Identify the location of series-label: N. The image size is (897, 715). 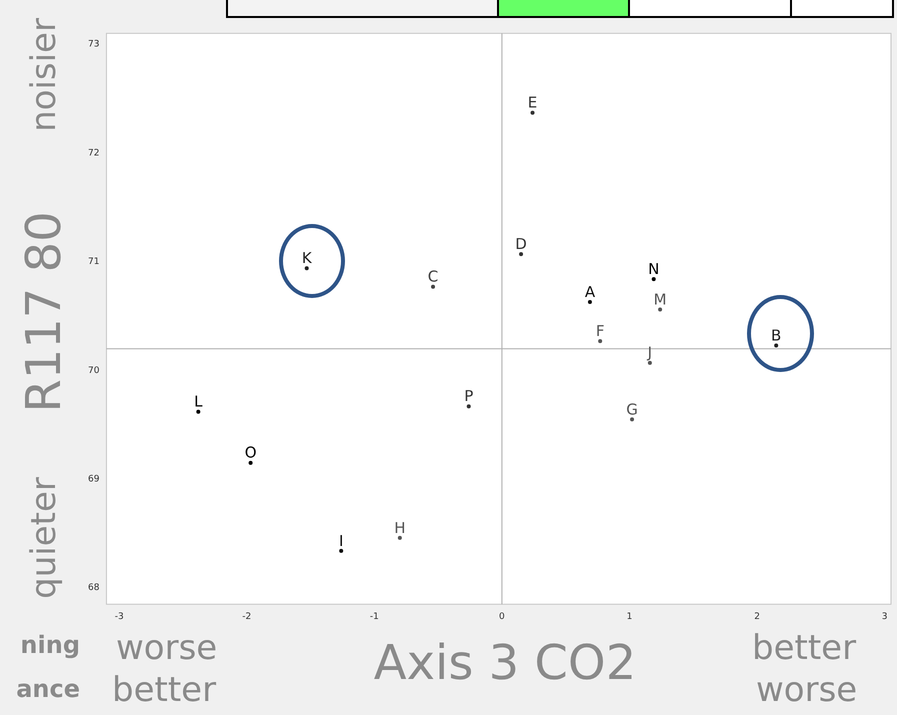
(654, 269).